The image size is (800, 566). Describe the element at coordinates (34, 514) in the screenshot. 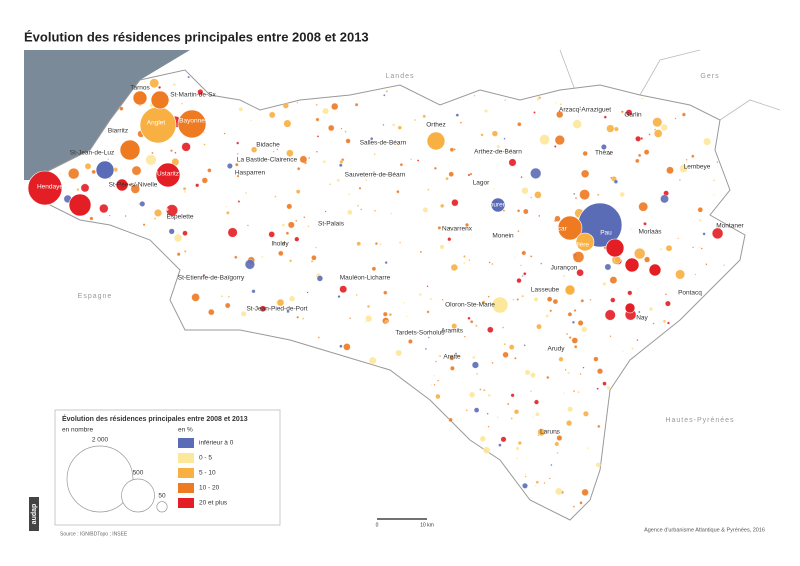

I see `logo-box` at that location.